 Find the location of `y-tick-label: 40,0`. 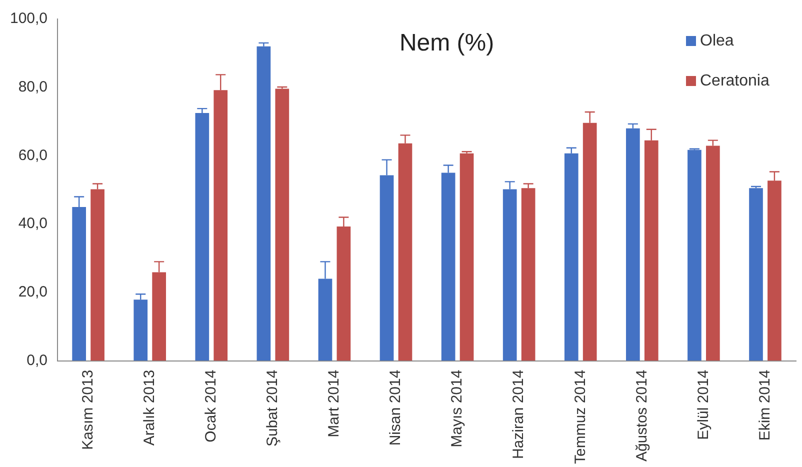

y-tick-label: 40,0 is located at coordinates (33, 223).